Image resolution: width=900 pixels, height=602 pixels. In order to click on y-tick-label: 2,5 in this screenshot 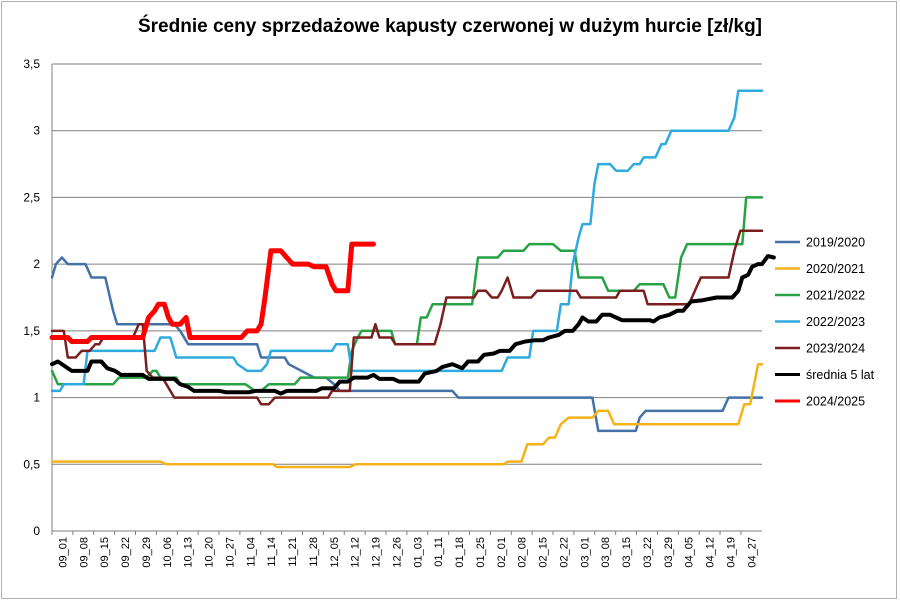, I will do `click(31, 197)`.